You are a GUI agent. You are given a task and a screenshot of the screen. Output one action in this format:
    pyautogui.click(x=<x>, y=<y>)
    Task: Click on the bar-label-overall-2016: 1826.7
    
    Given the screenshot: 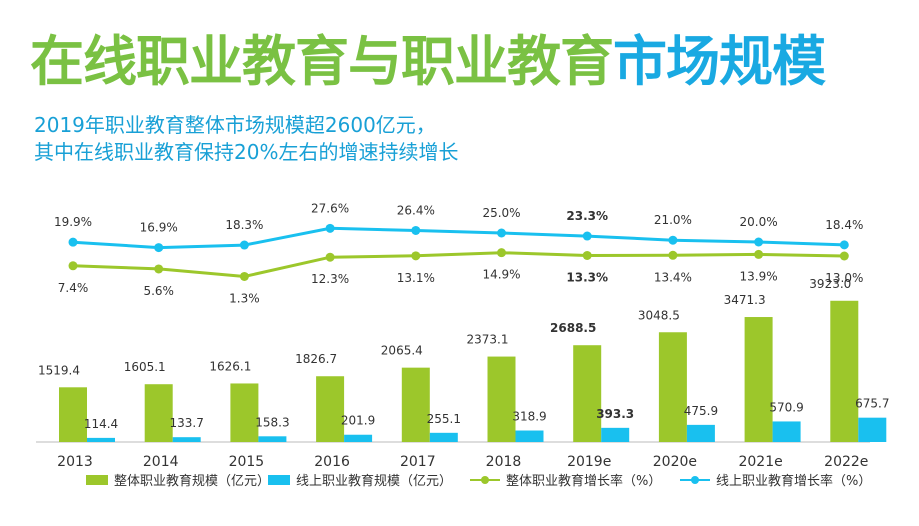 What is the action you would take?
    pyautogui.click(x=316, y=359)
    